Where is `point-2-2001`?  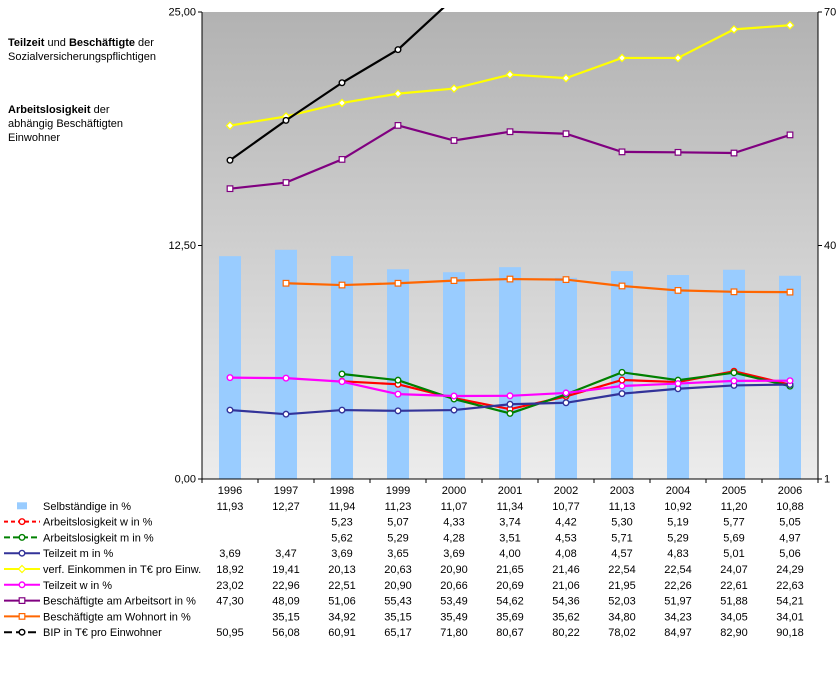 point-2-2001 is located at coordinates (510, 404).